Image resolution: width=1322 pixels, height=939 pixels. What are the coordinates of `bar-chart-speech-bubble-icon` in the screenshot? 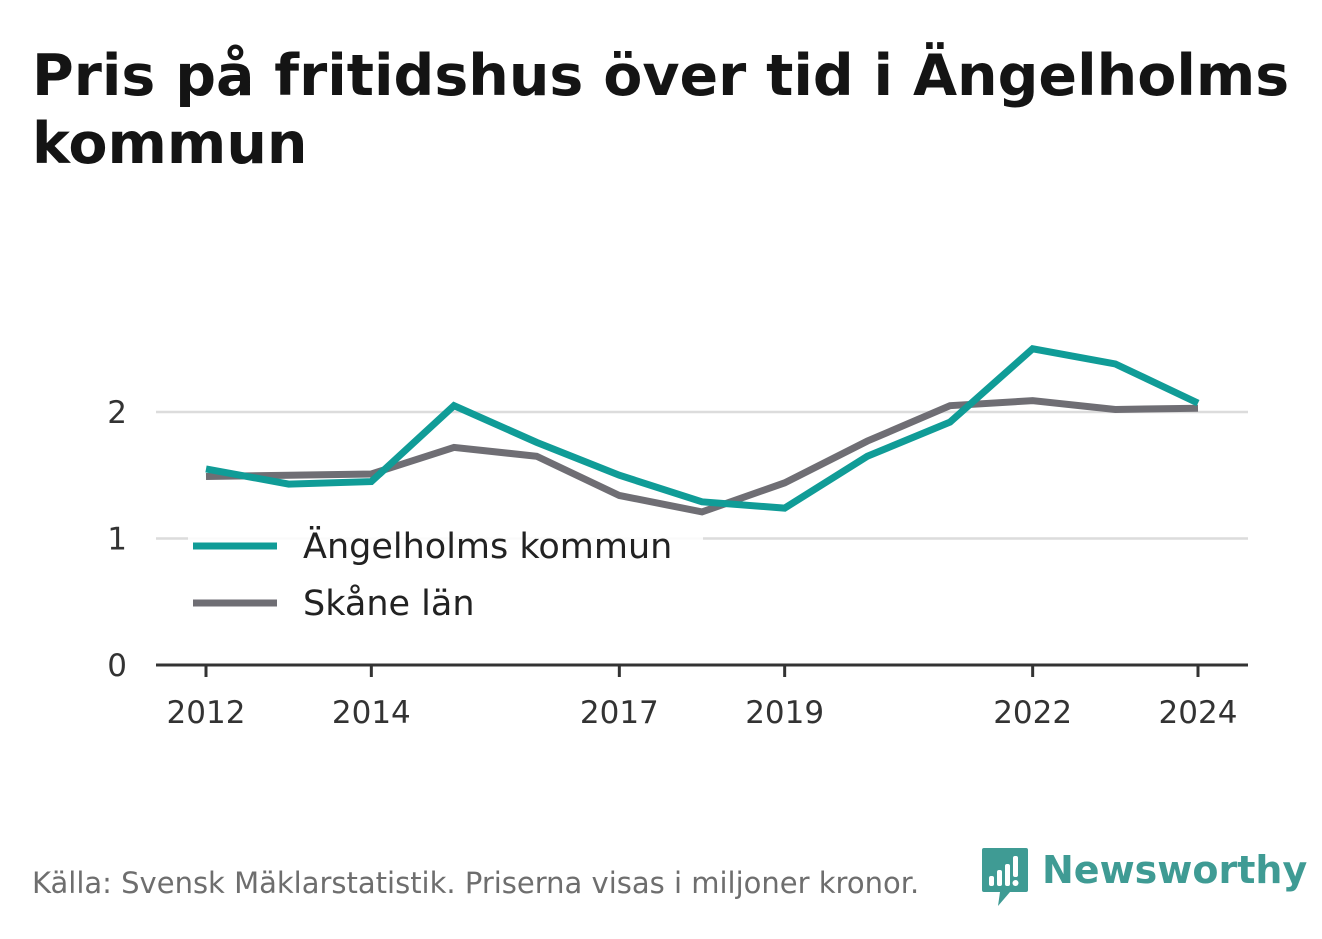 It's located at (1005, 877).